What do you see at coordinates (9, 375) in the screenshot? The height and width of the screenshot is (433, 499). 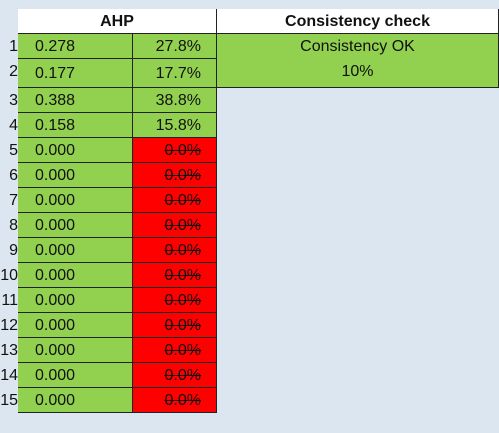 I see `row-number: 14` at bounding box center [9, 375].